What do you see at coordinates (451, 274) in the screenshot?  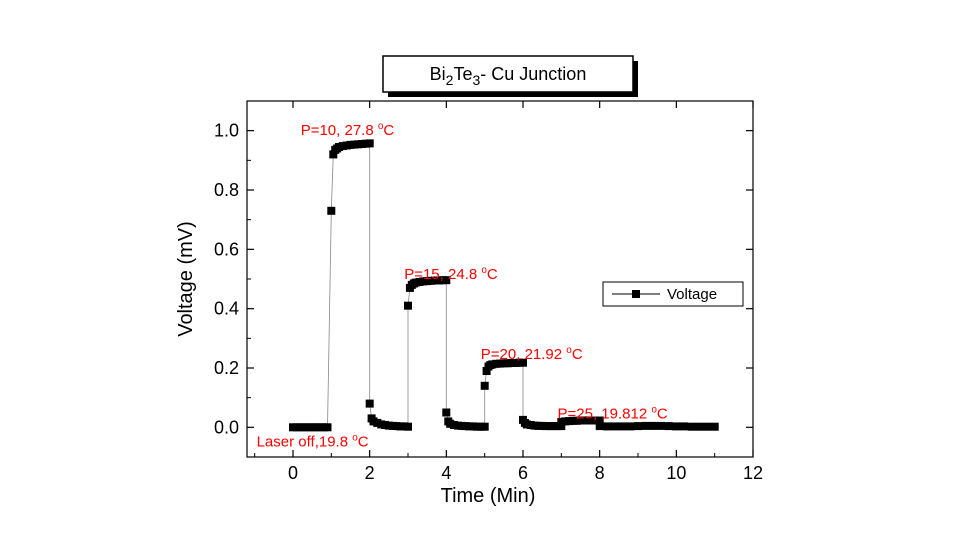 I see `annotation-label: P=15, 24.8 oC` at bounding box center [451, 274].